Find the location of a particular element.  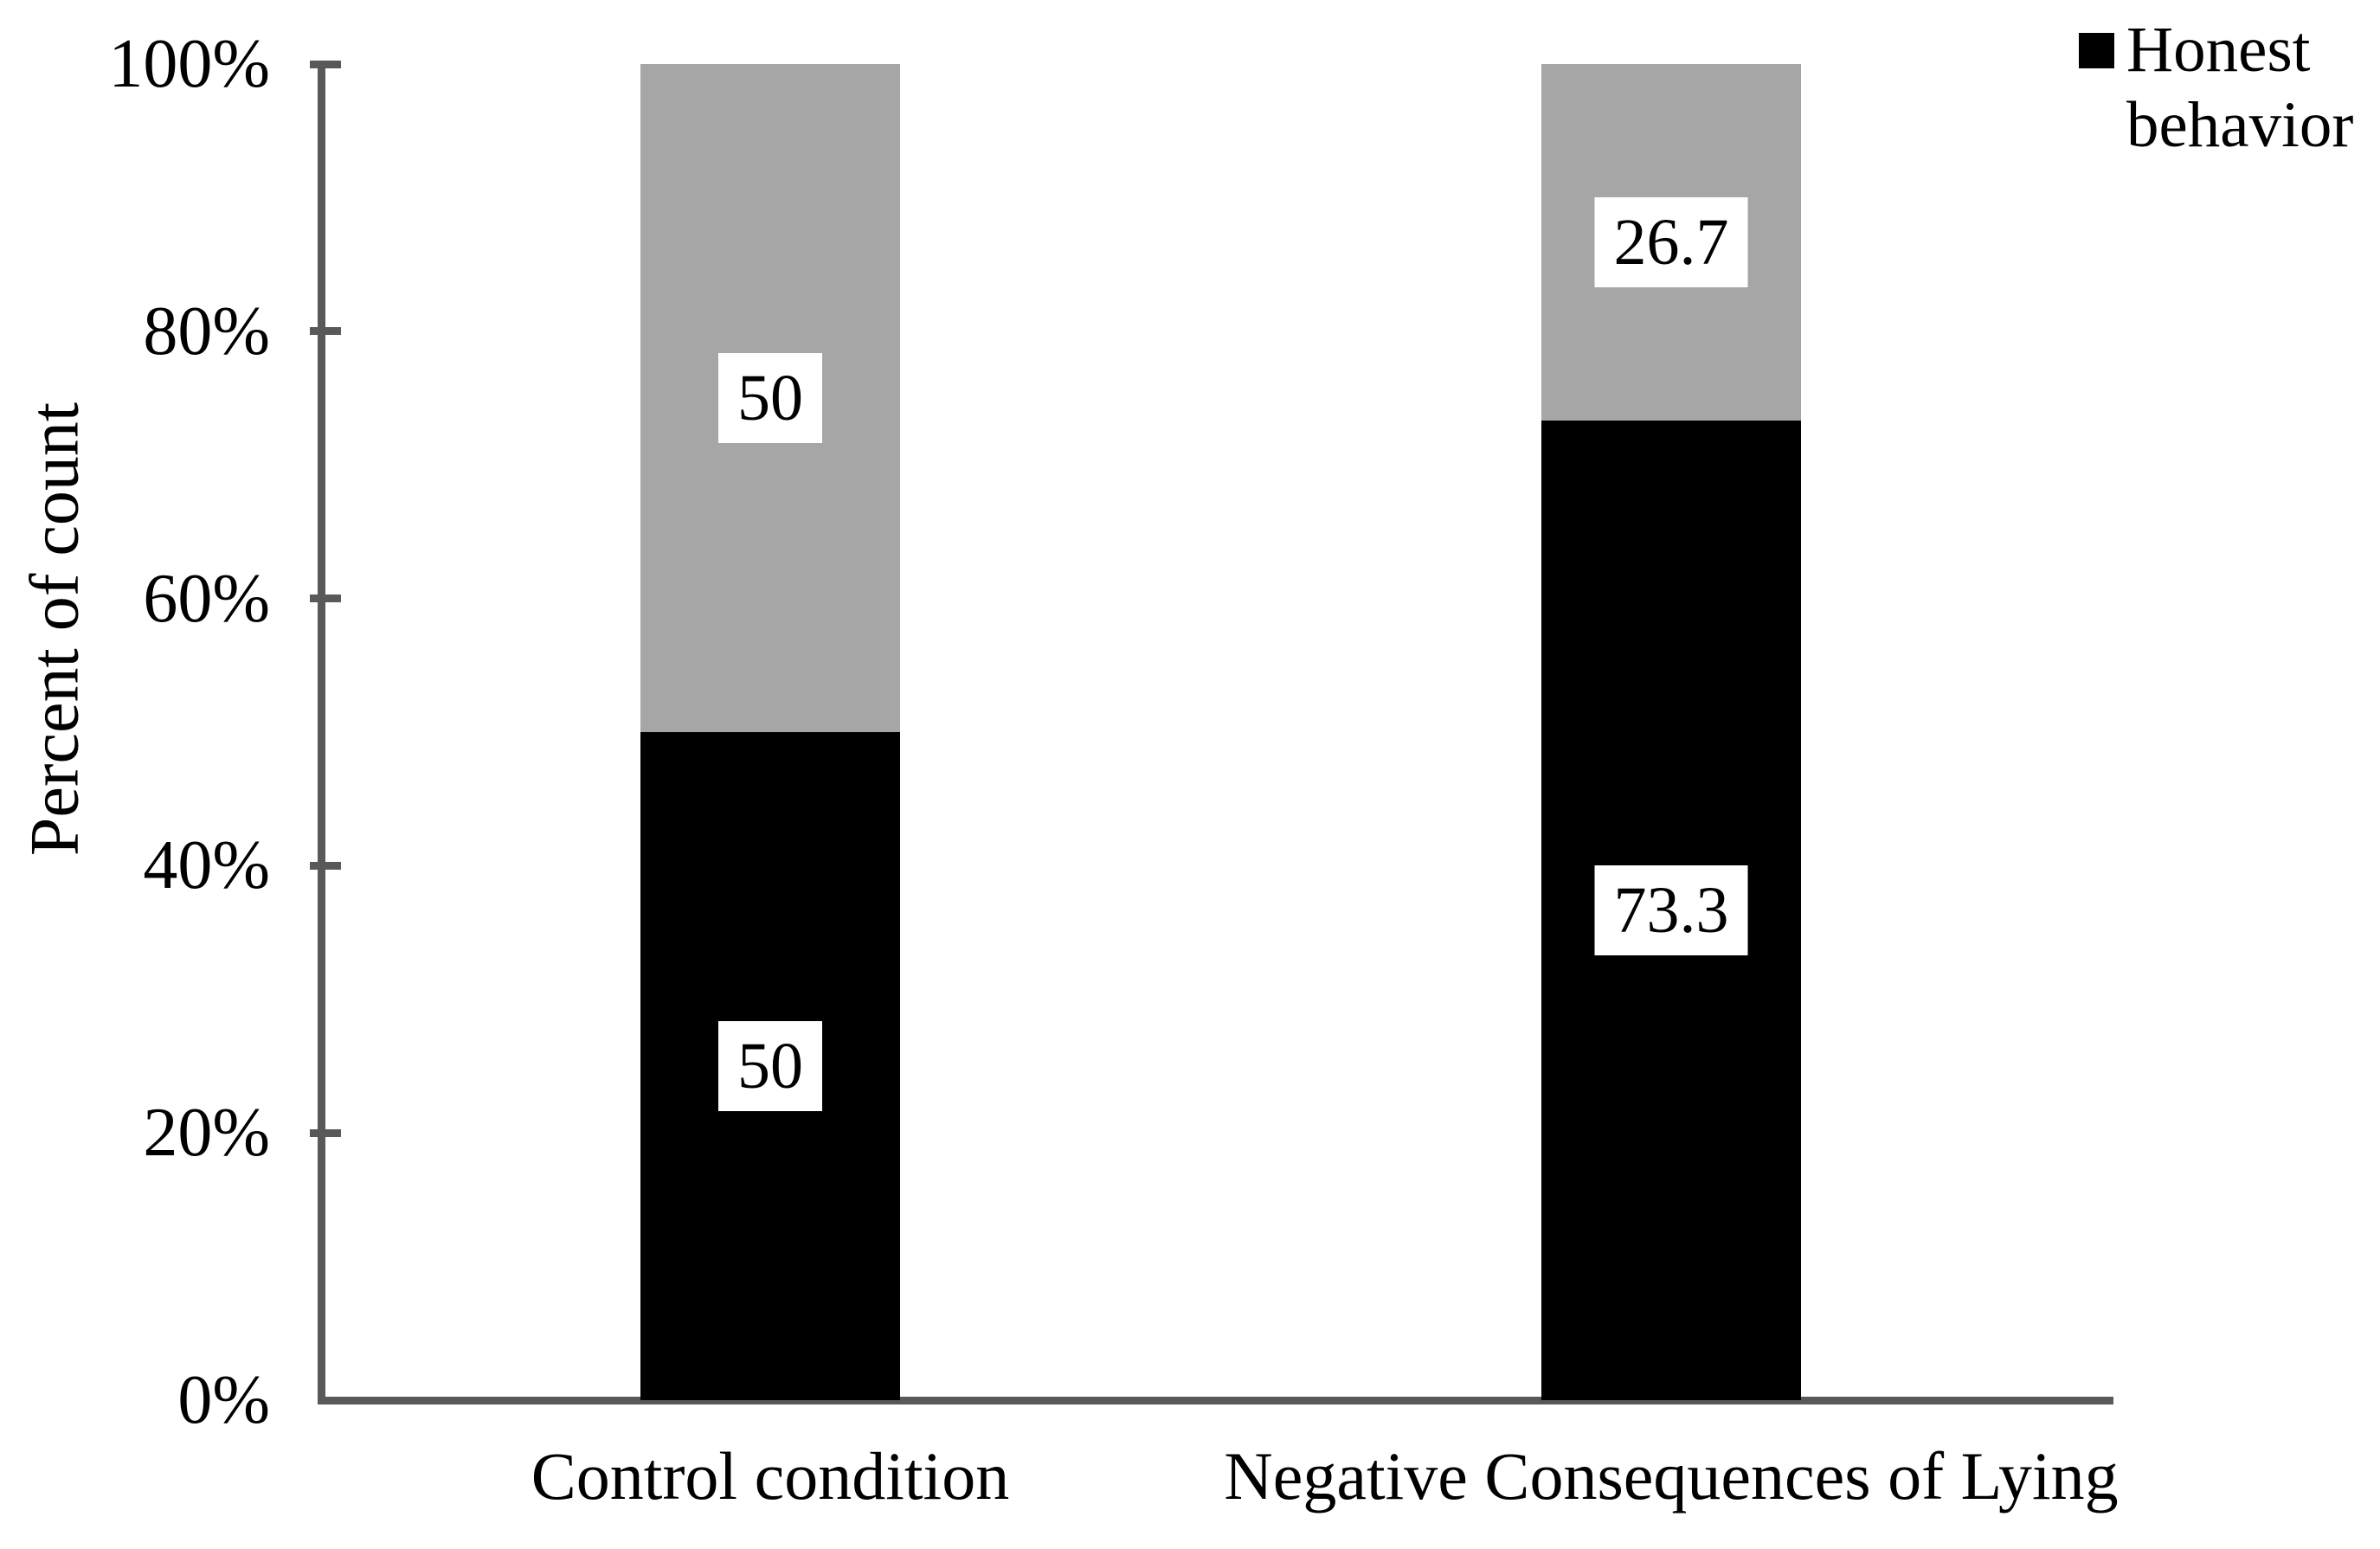

legend-swatch-honest-behavior-icon is located at coordinates (2096, 50).